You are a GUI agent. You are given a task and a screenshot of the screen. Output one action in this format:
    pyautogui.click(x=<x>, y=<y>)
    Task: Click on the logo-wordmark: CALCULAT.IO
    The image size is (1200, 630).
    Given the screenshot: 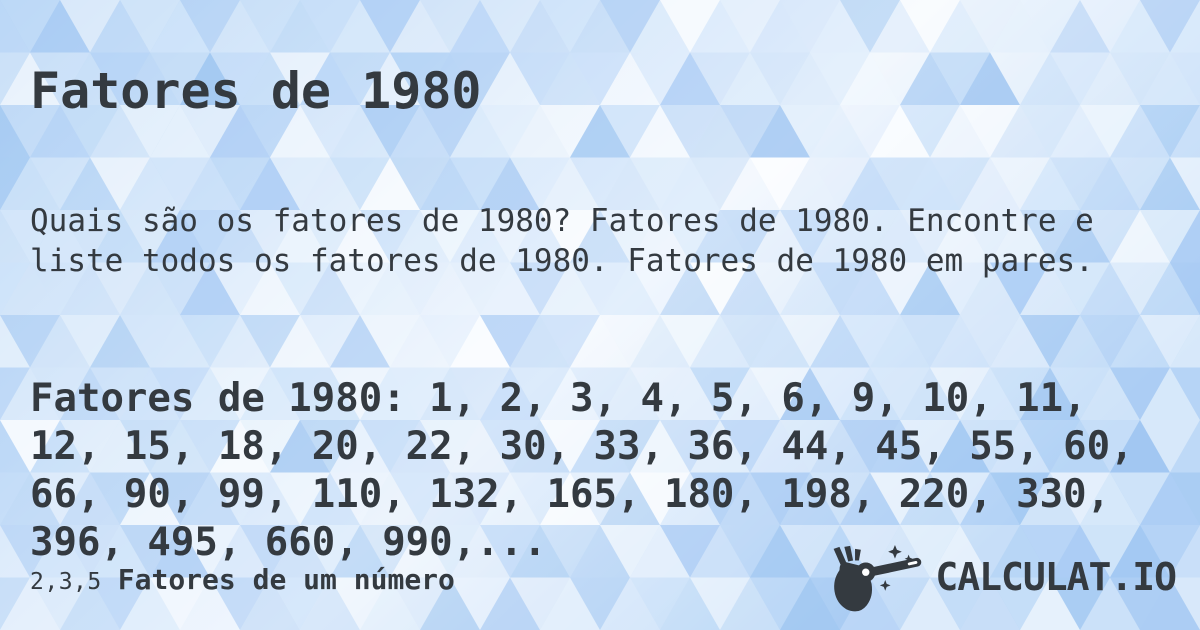 What is the action you would take?
    pyautogui.click(x=1056, y=577)
    